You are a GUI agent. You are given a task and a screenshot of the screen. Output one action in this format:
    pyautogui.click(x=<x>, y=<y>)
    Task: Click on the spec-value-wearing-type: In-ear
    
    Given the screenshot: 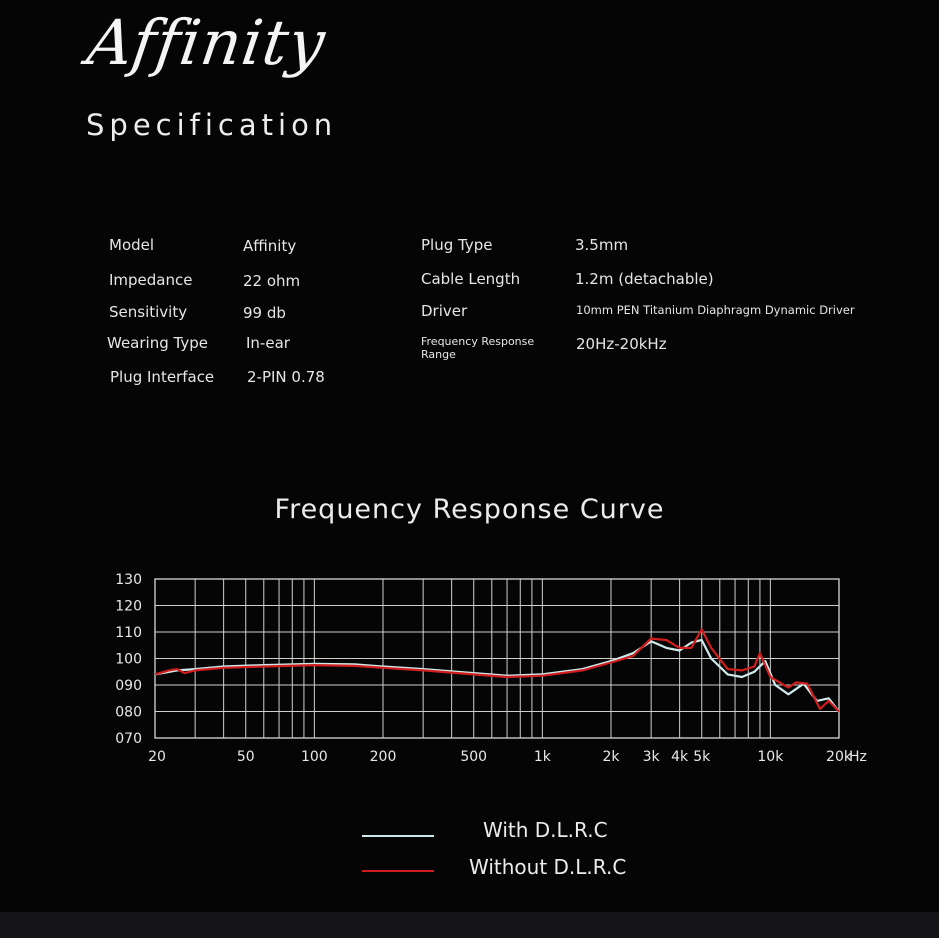 What is the action you would take?
    pyautogui.click(x=268, y=343)
    